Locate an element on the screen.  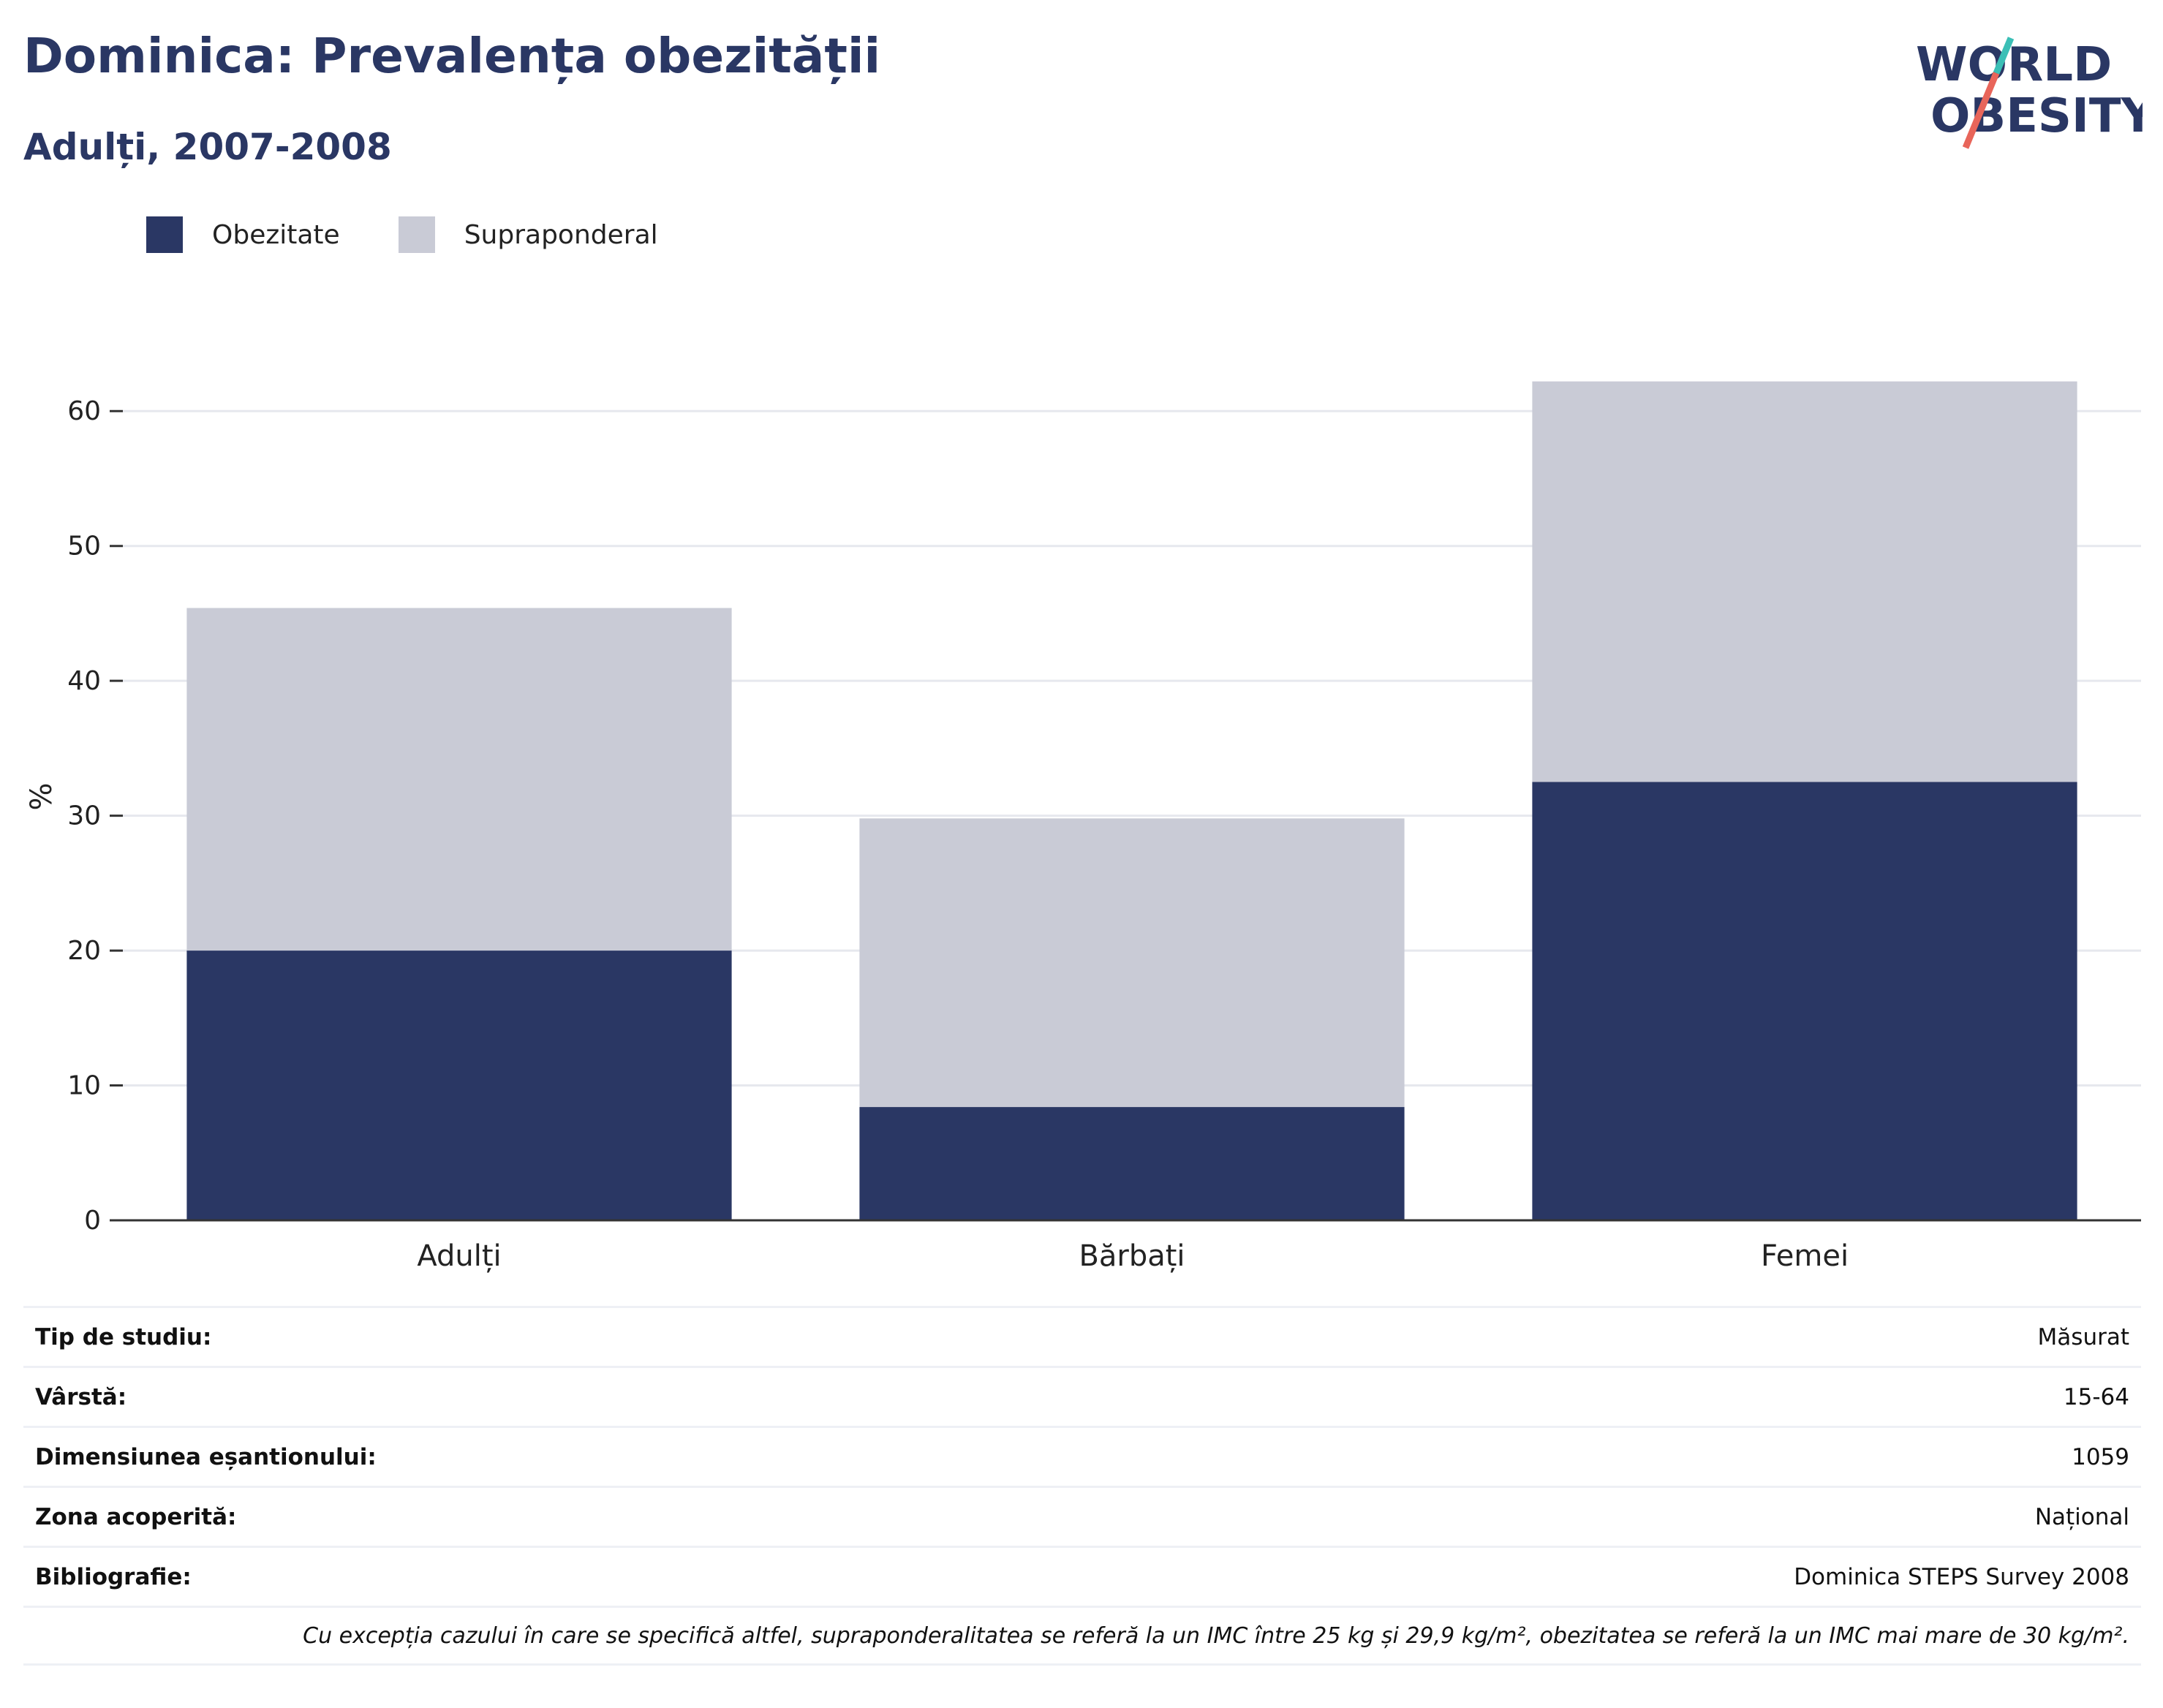
info-row: Tip de studiu: Măsurat is located at coordinates (1082, 1336).